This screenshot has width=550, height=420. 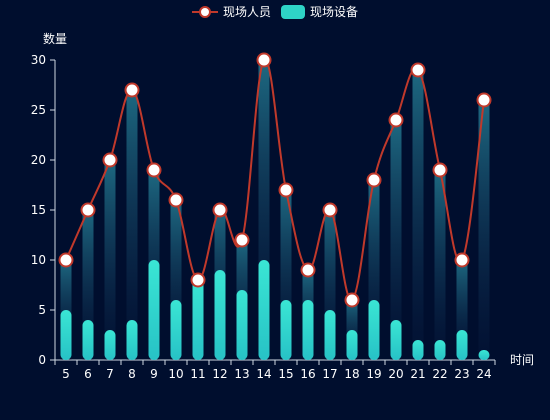 I want to click on legend-item-personnel: 现场人员, so click(x=231, y=12).